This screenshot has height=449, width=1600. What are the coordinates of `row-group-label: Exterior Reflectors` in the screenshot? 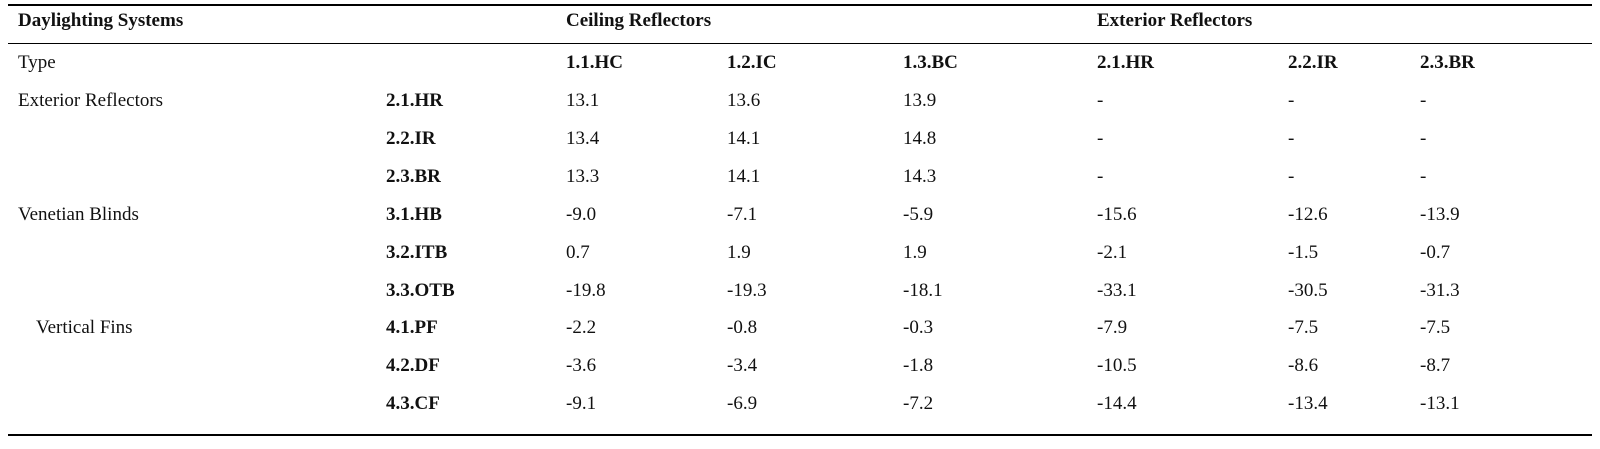 It's located at (91, 100).